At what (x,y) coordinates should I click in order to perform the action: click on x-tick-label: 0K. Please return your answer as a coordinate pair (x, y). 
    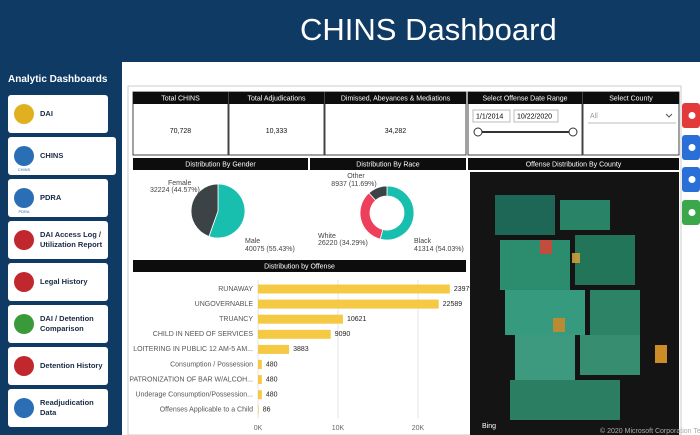
    Looking at the image, I should click on (258, 428).